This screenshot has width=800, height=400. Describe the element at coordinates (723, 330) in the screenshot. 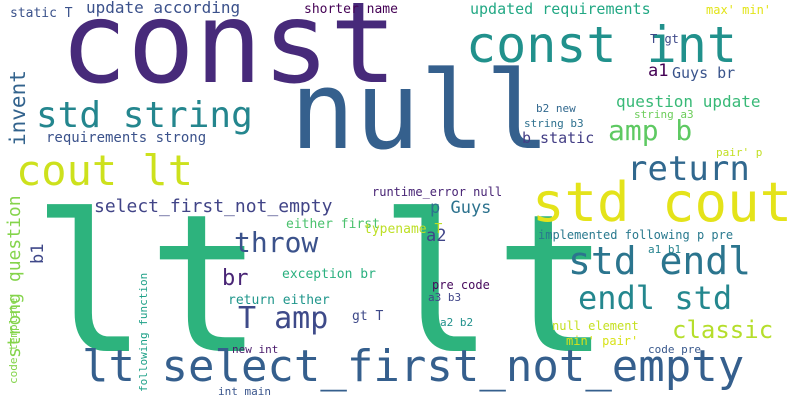

I see `cloud-word: classic` at that location.